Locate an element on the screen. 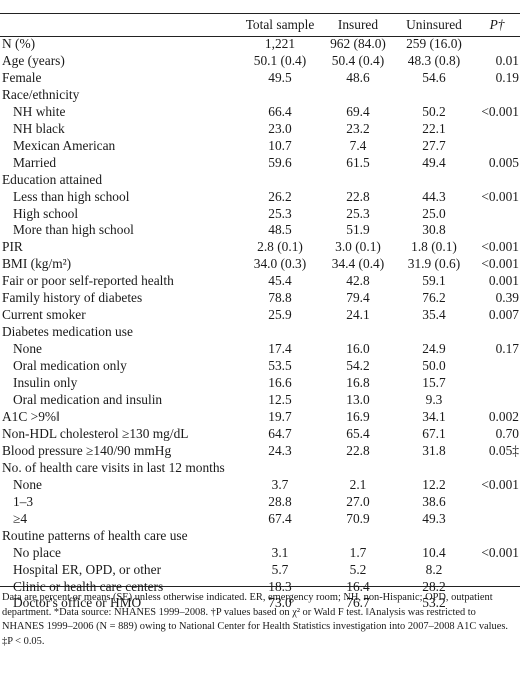 Image resolution: width=520 pixels, height=678 pixels. row-label: None is located at coordinates (28, 349).